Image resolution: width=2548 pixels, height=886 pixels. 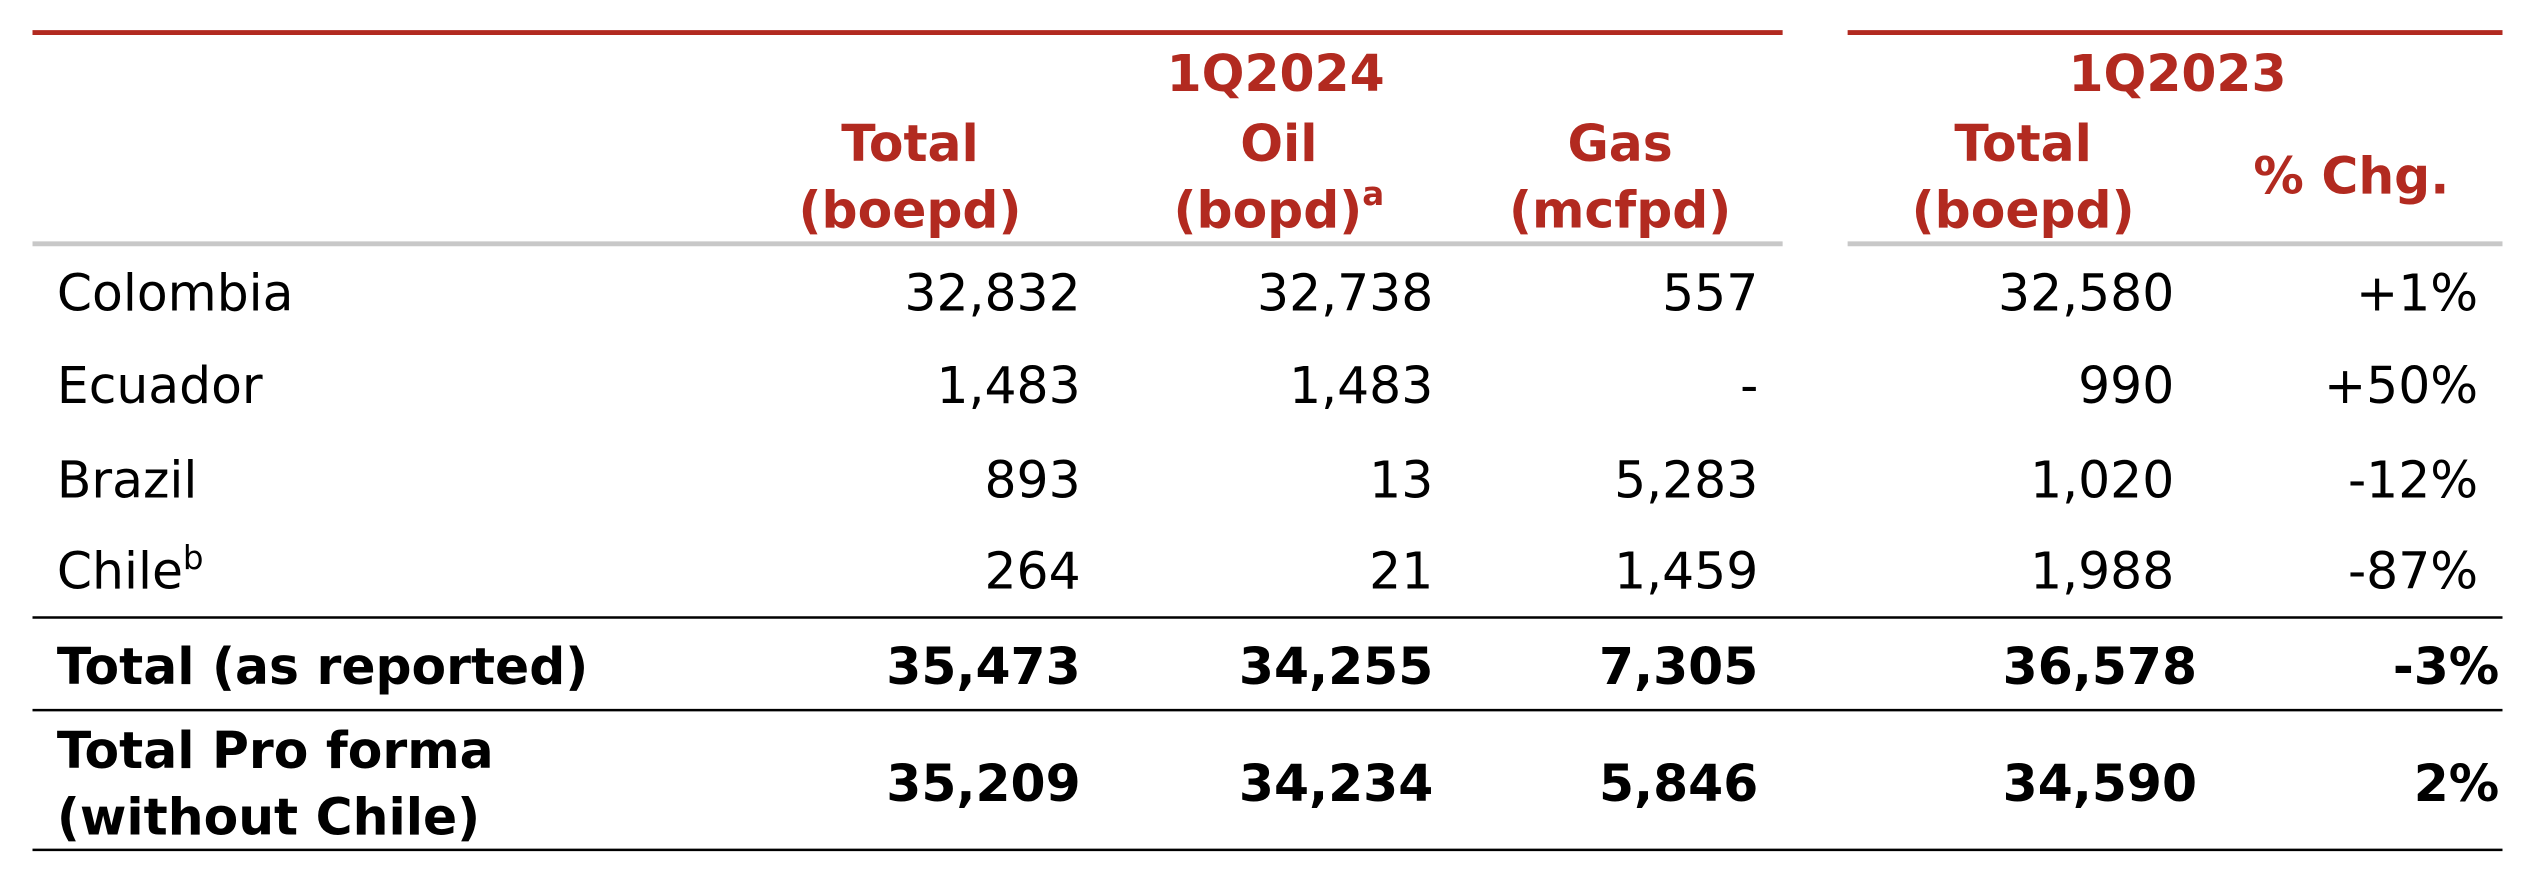 What do you see at coordinates (1401, 570) in the screenshot?
I see `cell: 21` at bounding box center [1401, 570].